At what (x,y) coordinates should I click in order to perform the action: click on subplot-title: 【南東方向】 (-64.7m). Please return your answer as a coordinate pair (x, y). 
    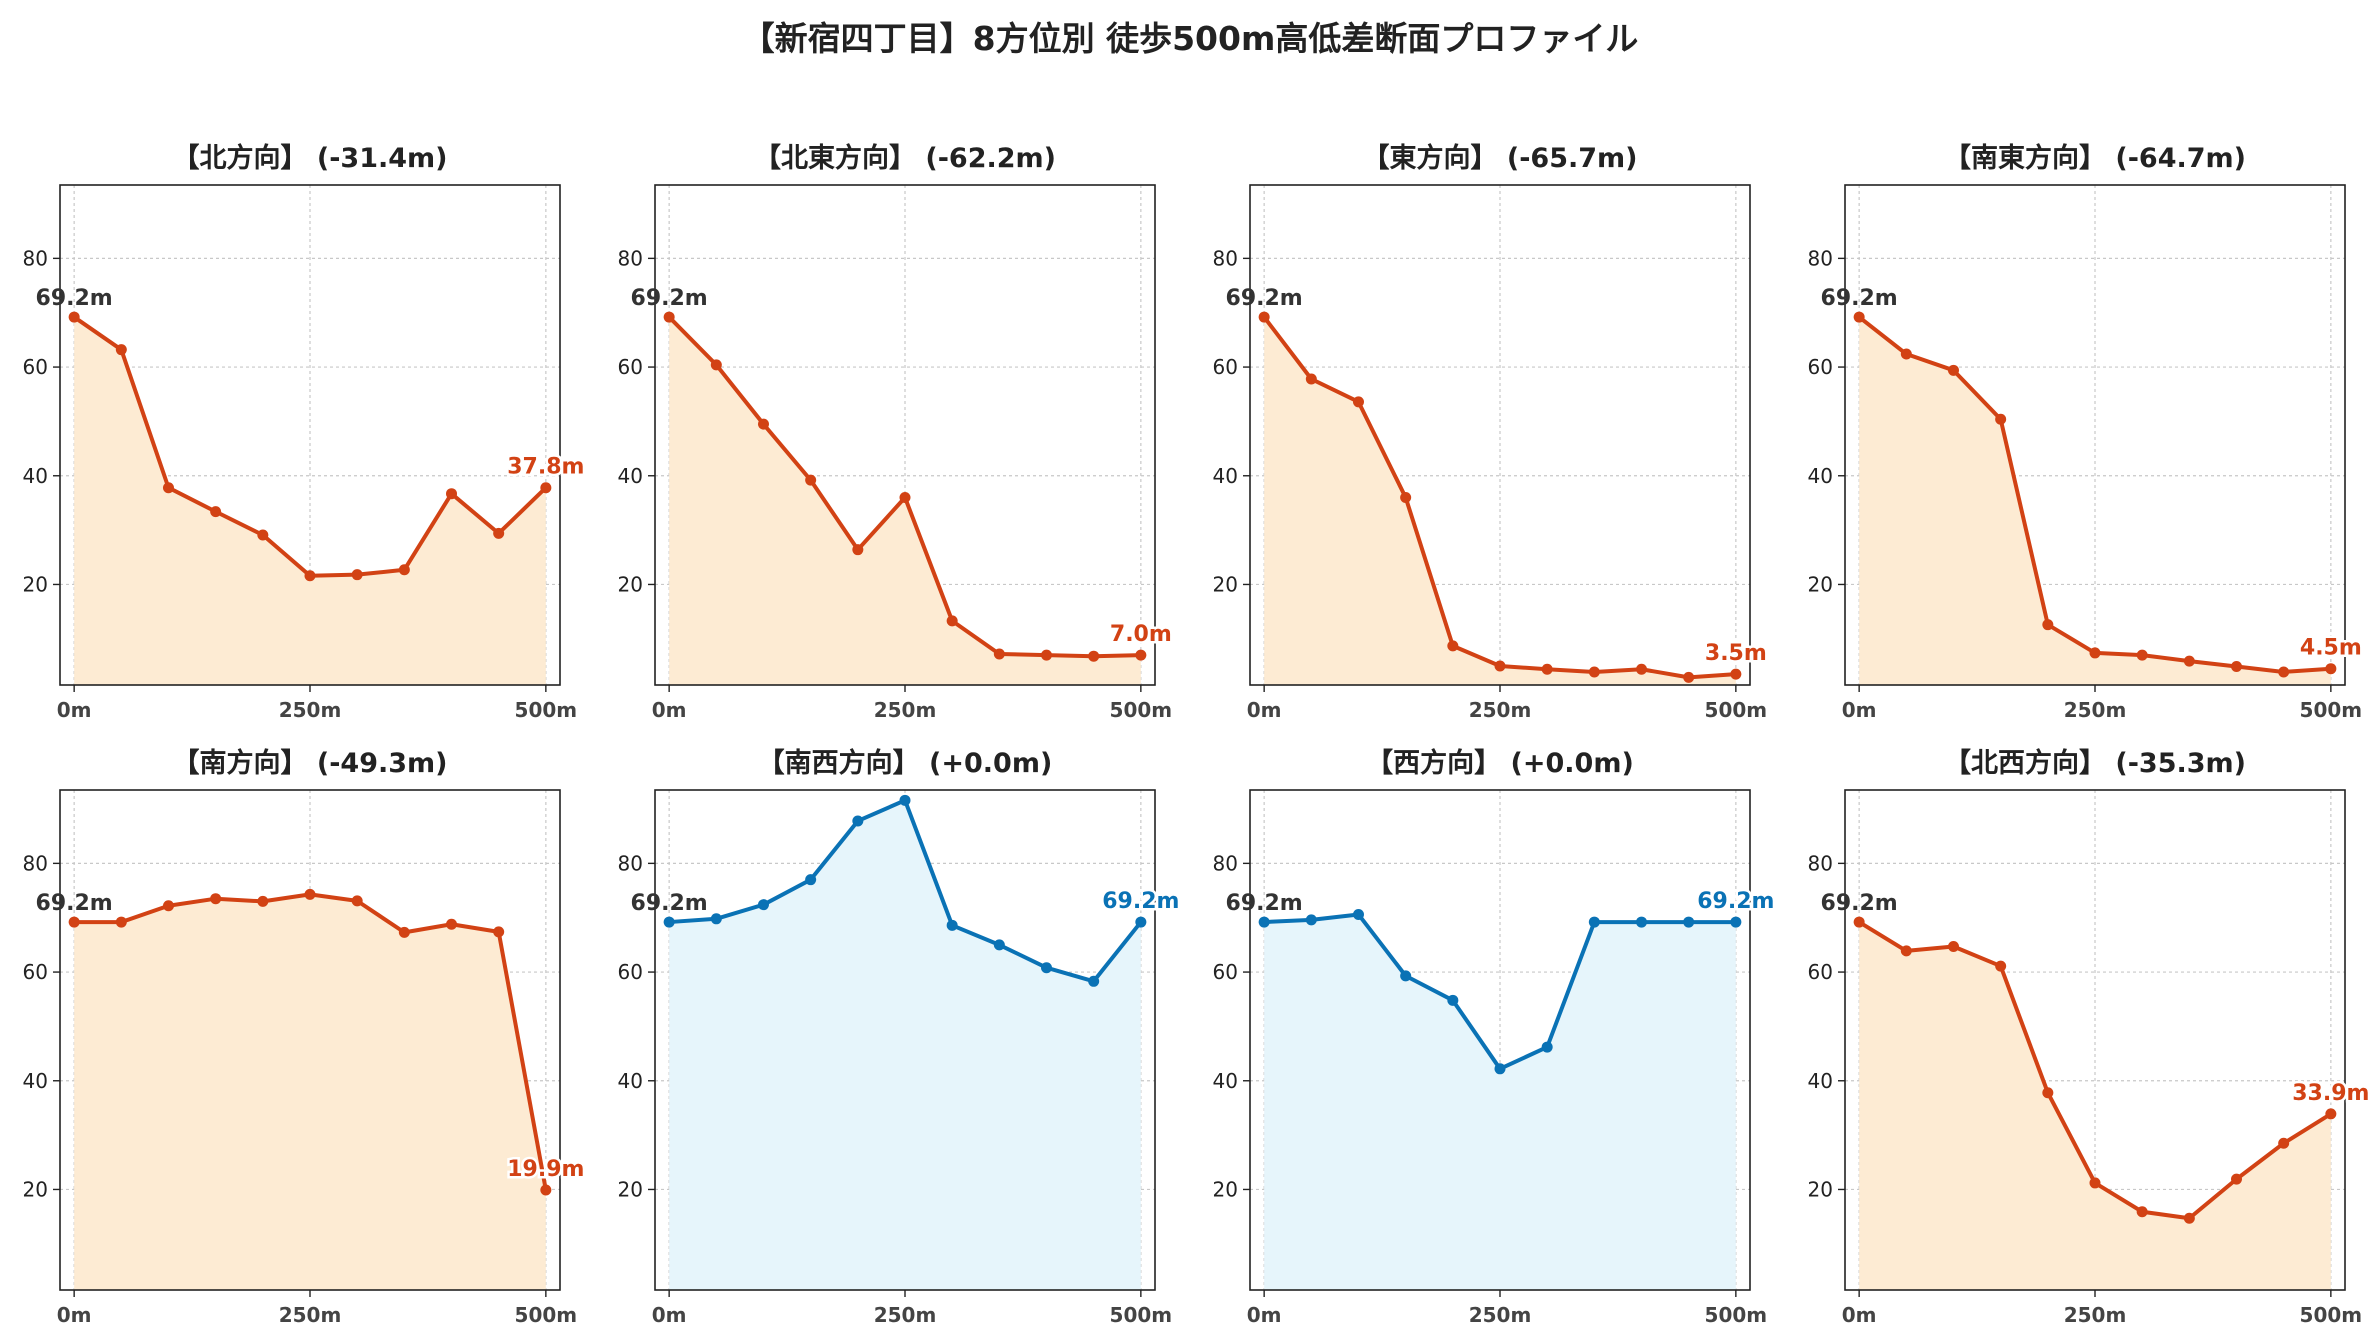
    Looking at the image, I should click on (2095, 158).